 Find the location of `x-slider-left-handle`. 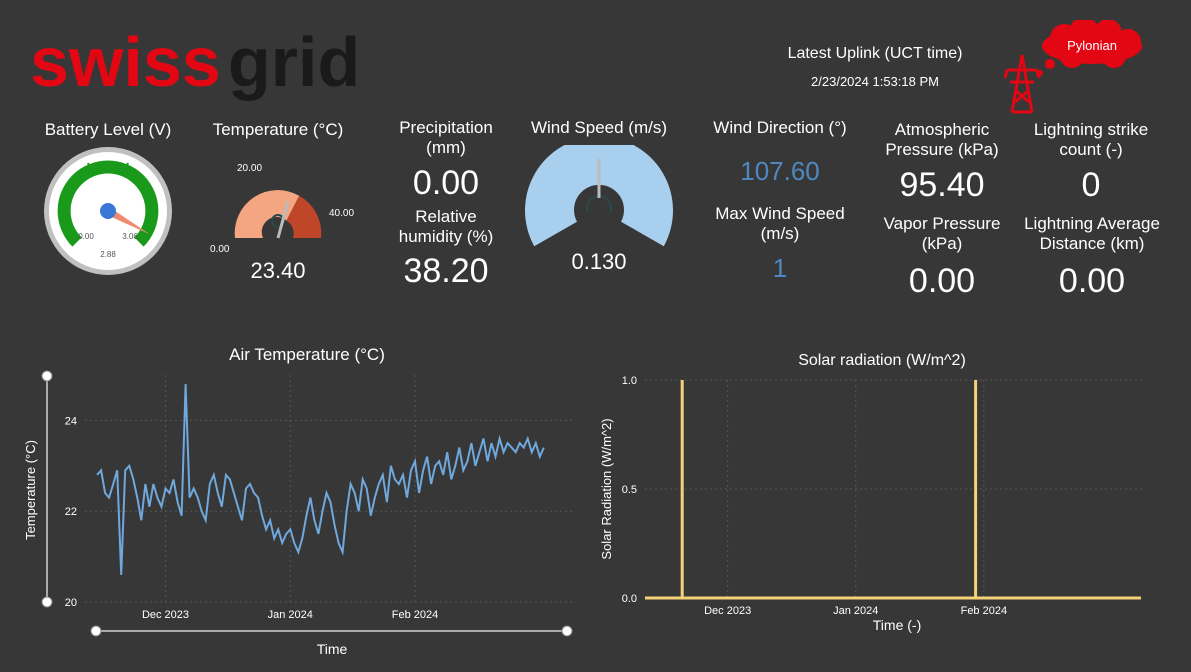

x-slider-left-handle is located at coordinates (96, 631).